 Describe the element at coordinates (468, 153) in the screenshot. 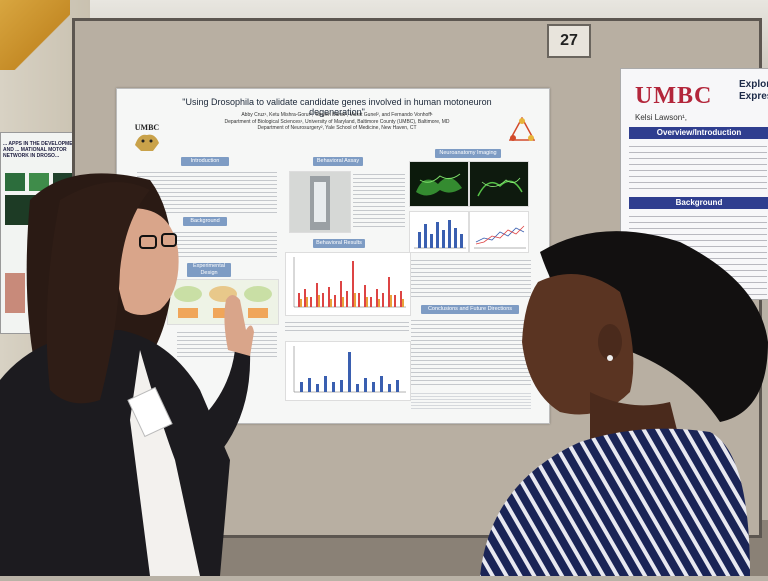

I see `section-heading-neuroanatomy: Neuroanatomy Imaging` at that location.